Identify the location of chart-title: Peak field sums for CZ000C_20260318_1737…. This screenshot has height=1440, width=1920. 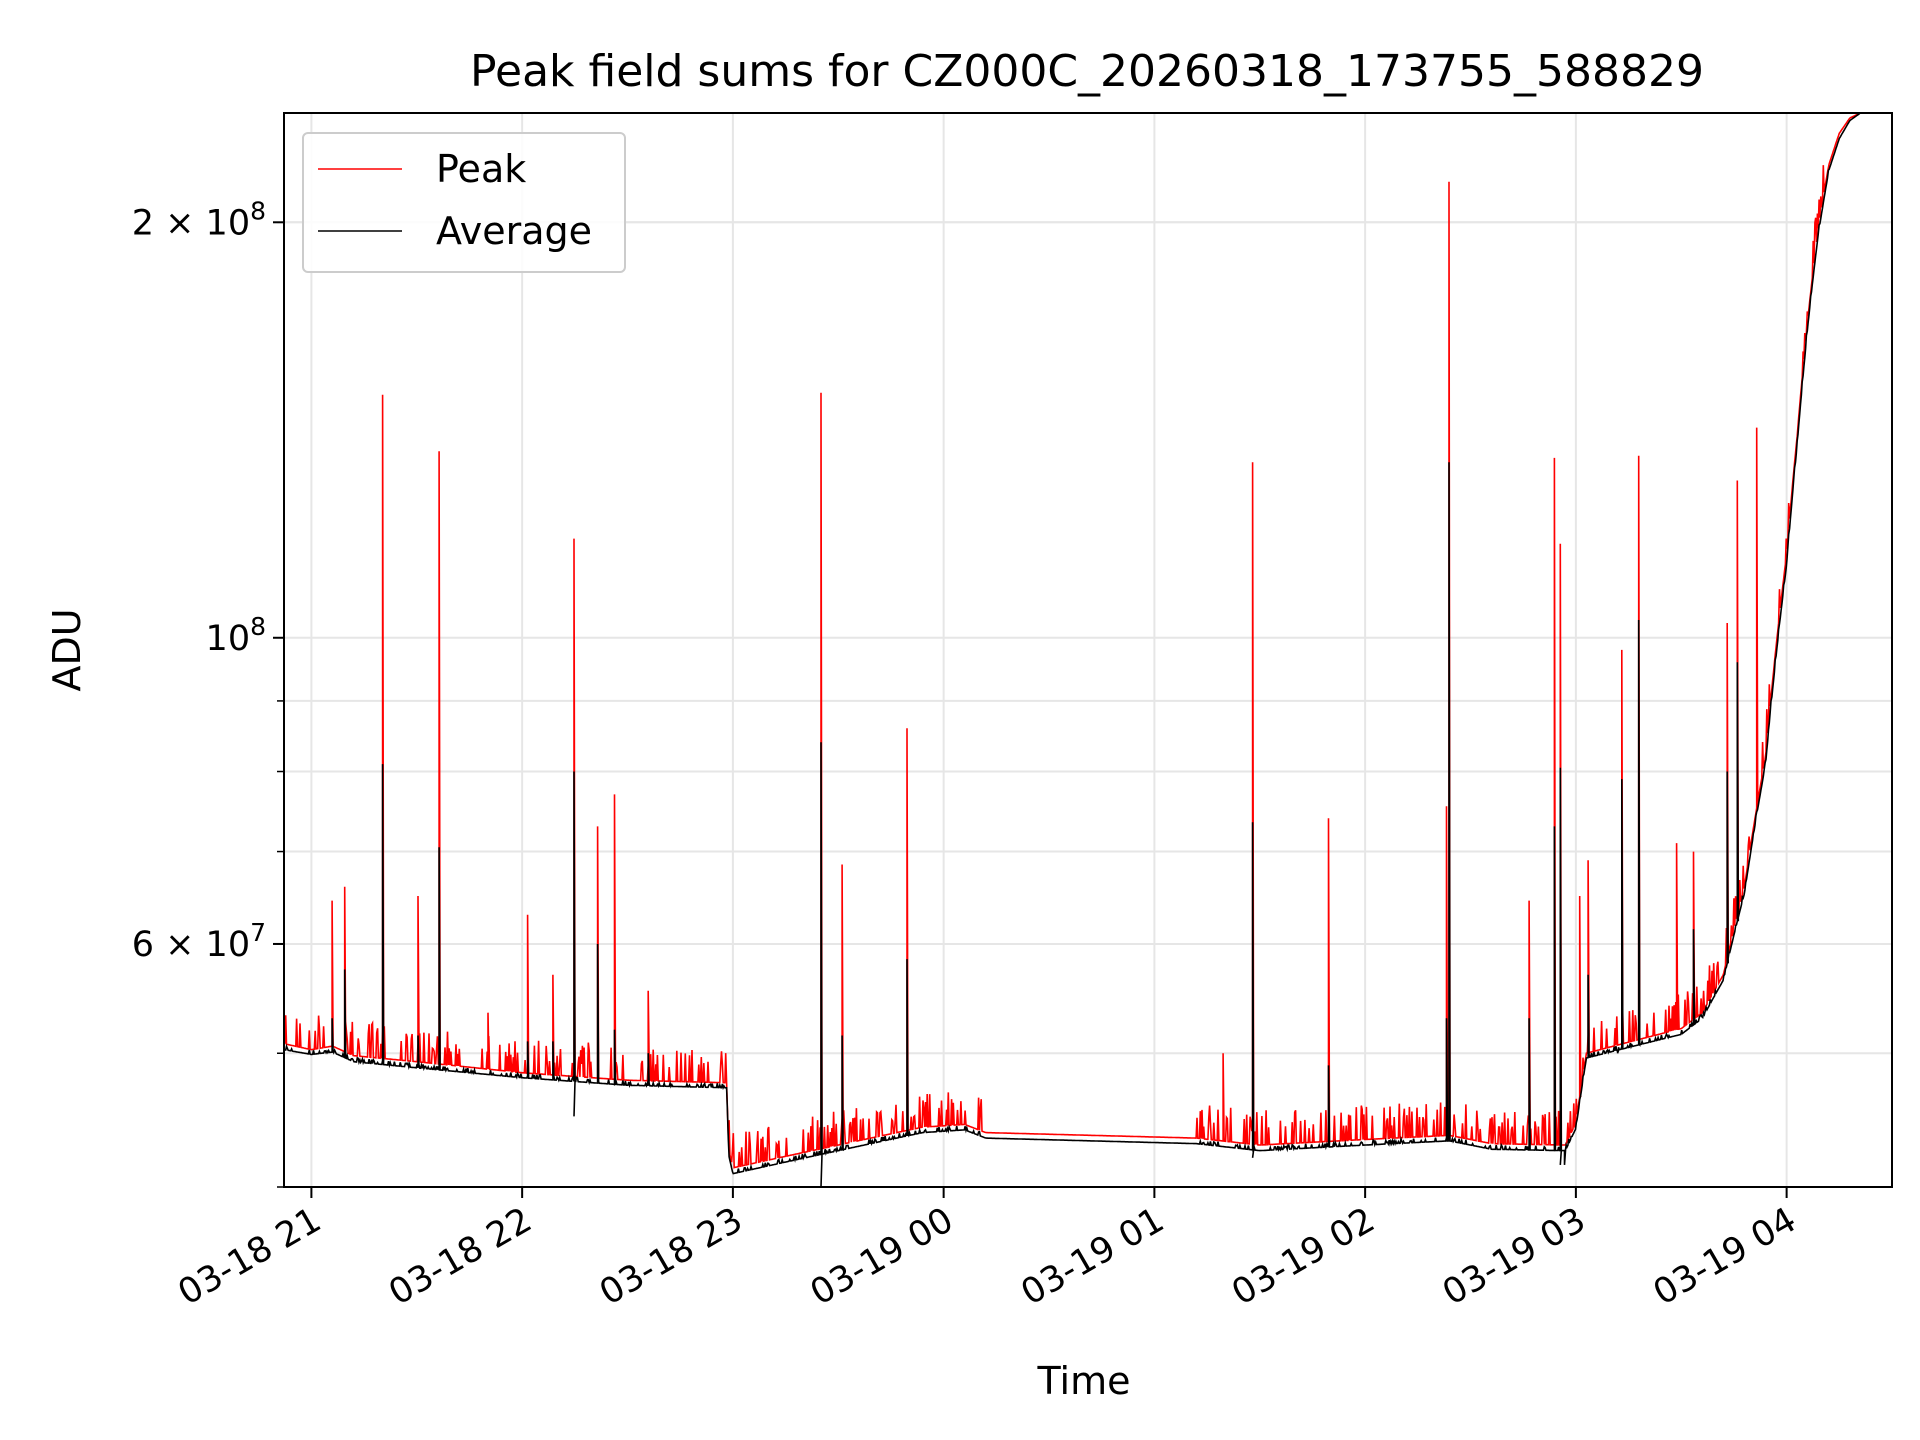
(1087, 71).